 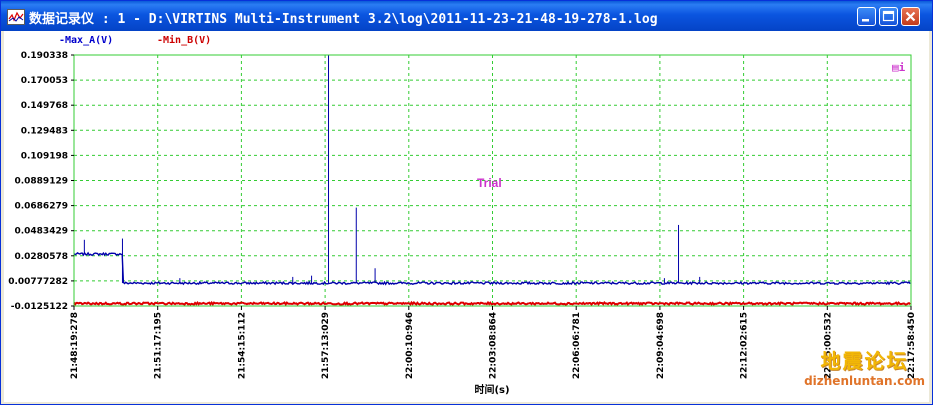 I want to click on y-tick-label: 0.0889129, so click(x=41, y=182).